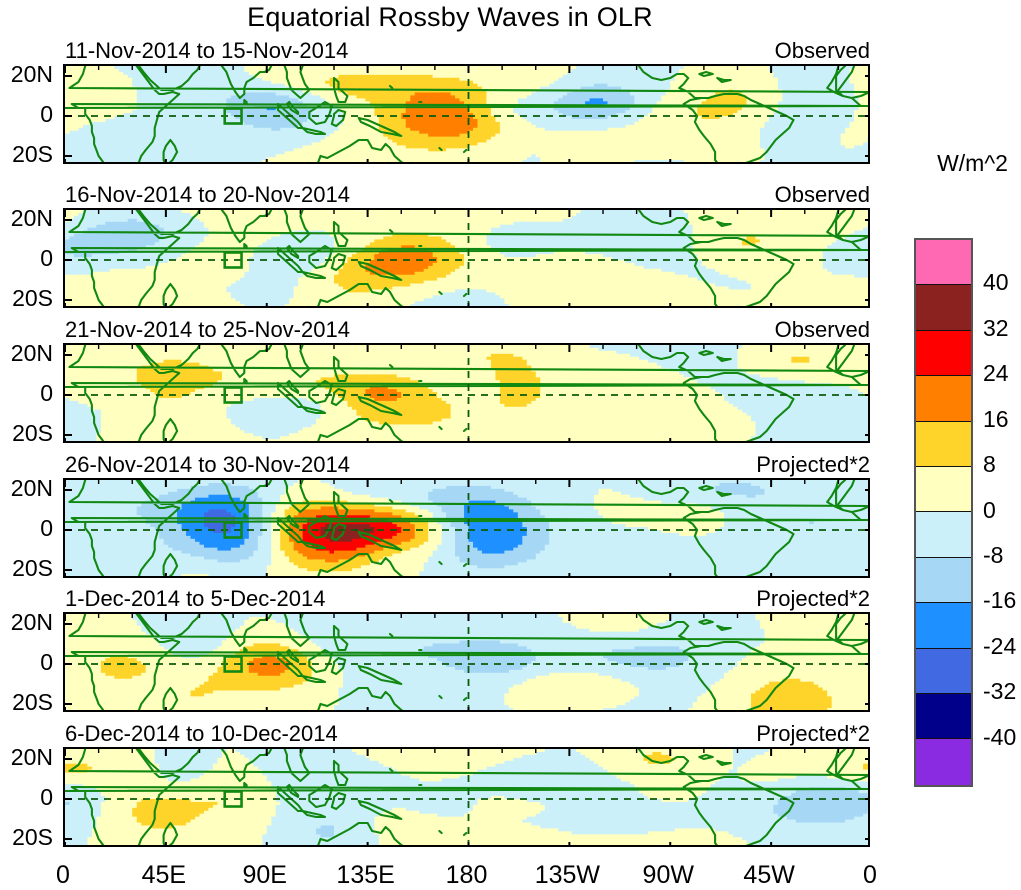  Describe the element at coordinates (207, 329) in the screenshot. I see `panel-3-date-range: 21-Nov-2014 to 25-Nov-2014` at that location.